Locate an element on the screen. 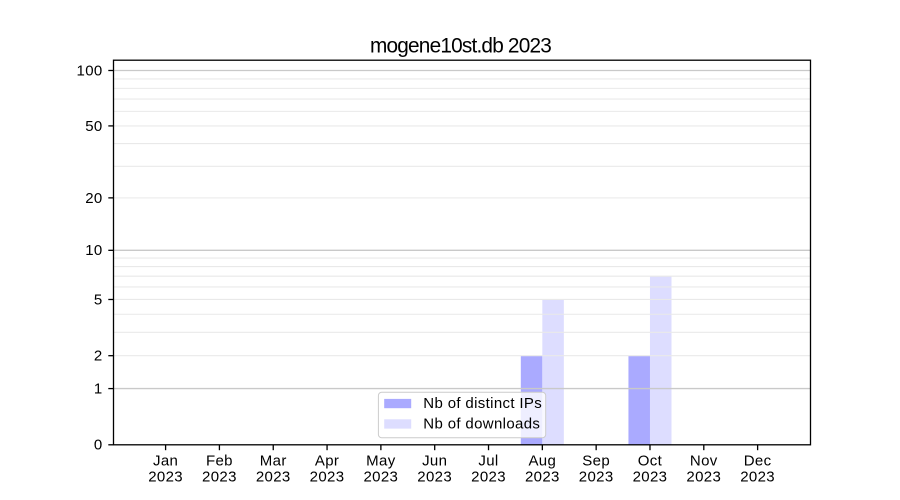 This screenshot has height=500, width=900. svg-text: Sep is located at coordinates (596, 460).